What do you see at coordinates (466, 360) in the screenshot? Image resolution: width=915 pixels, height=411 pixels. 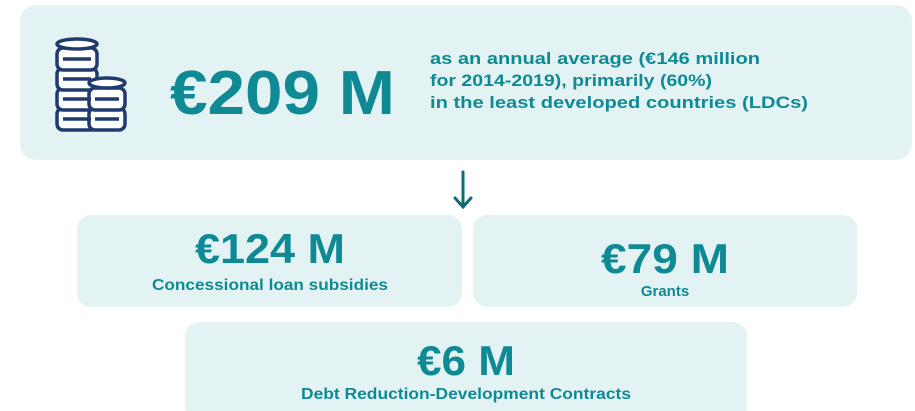 I see `breakdown-amount: €6 M` at bounding box center [466, 360].